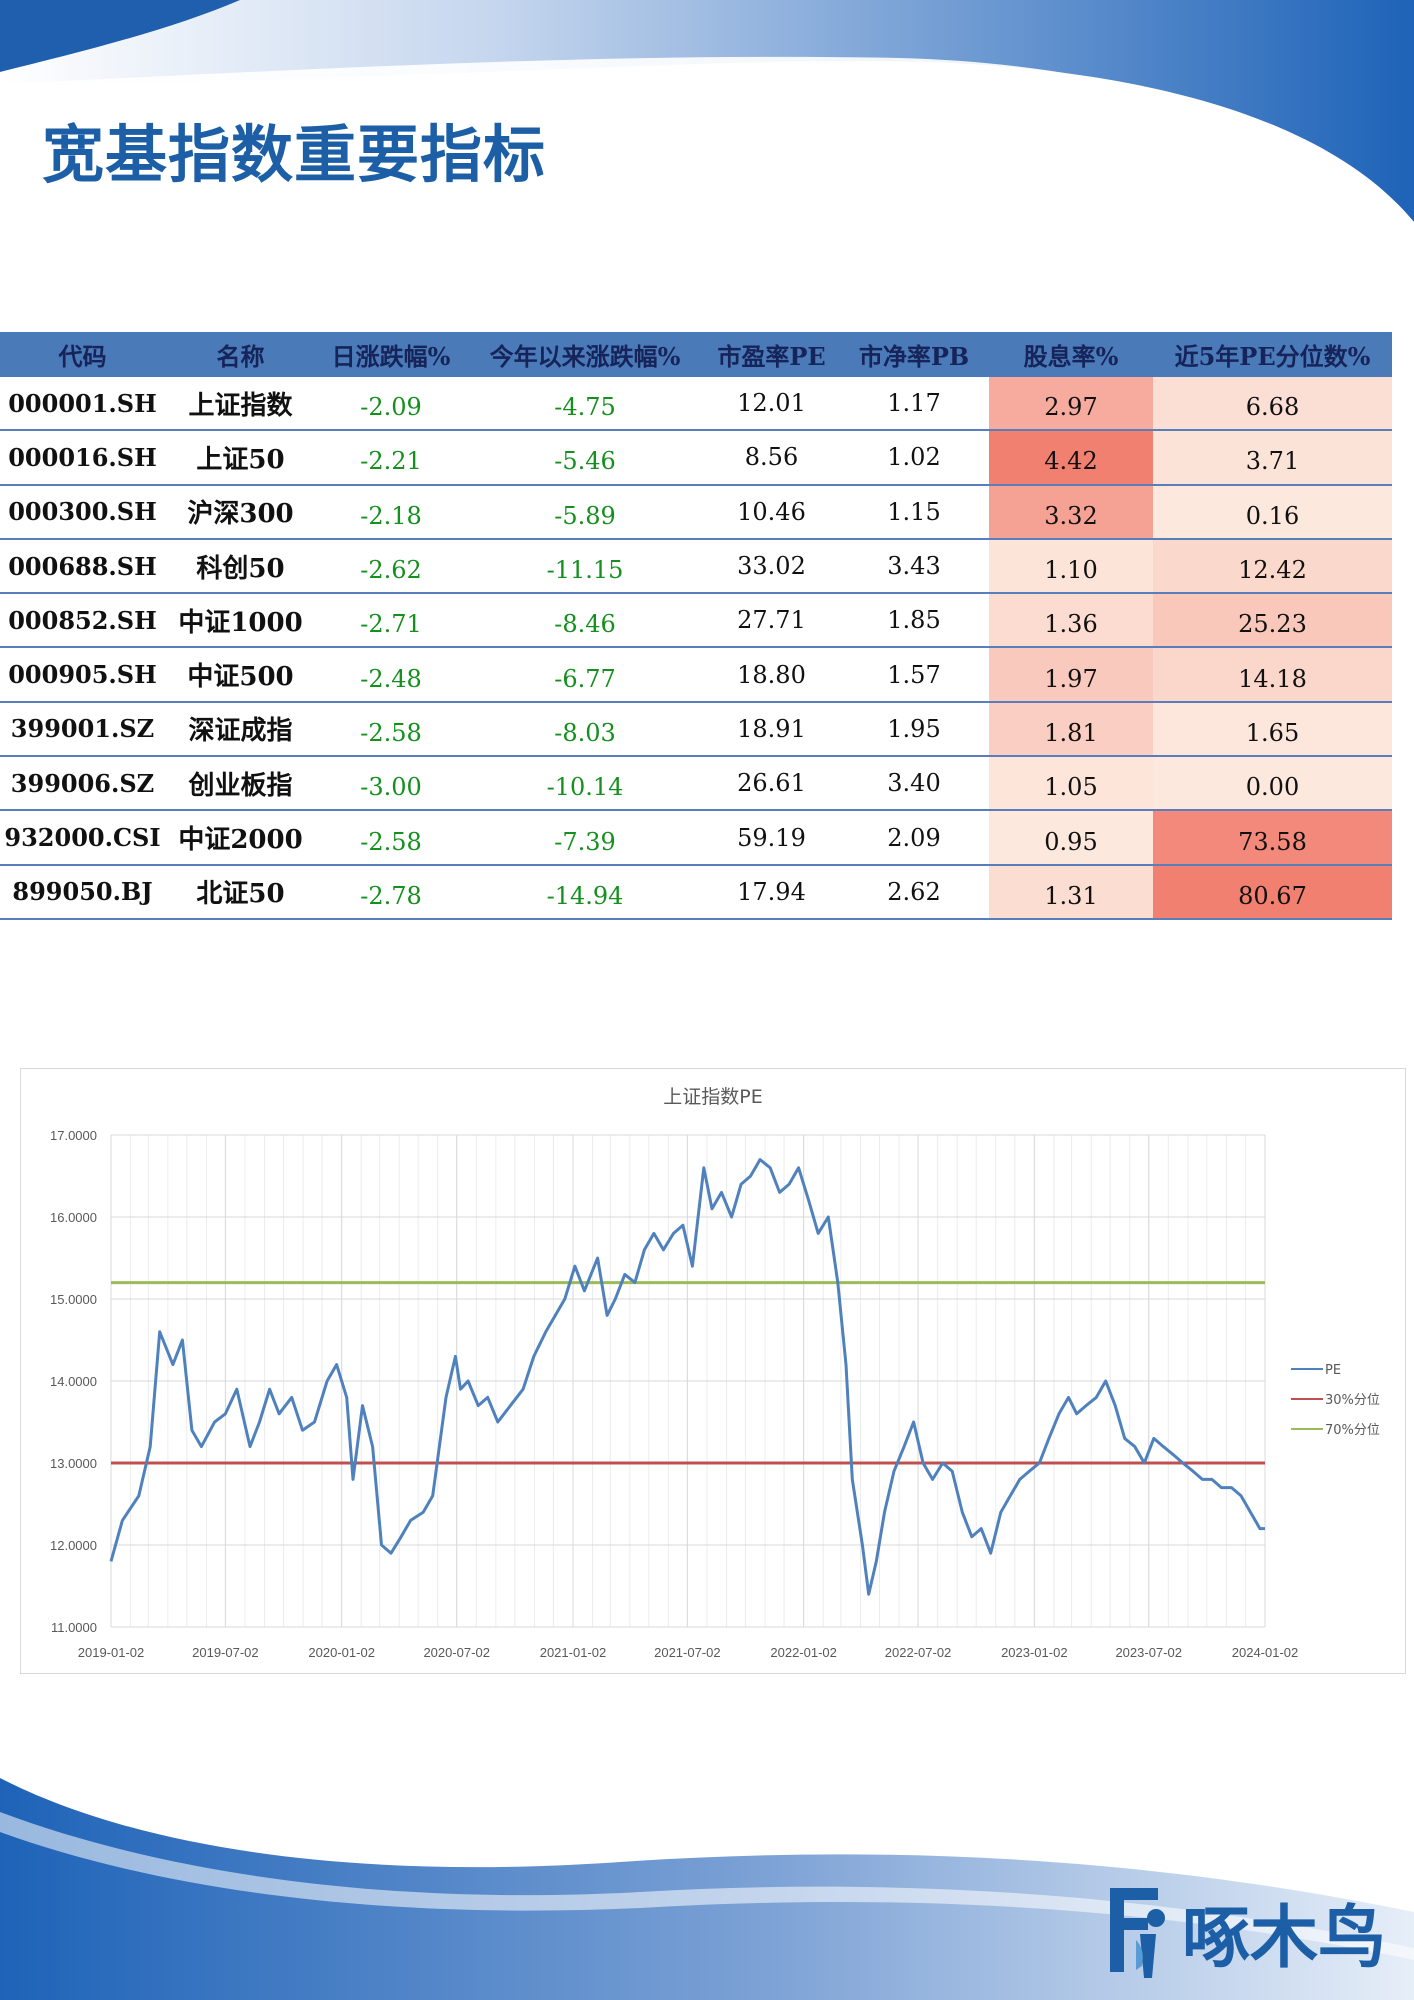 Image resolution: width=1414 pixels, height=2000 pixels. I want to click on daily-change-cell: -2.21, so click(391, 458).